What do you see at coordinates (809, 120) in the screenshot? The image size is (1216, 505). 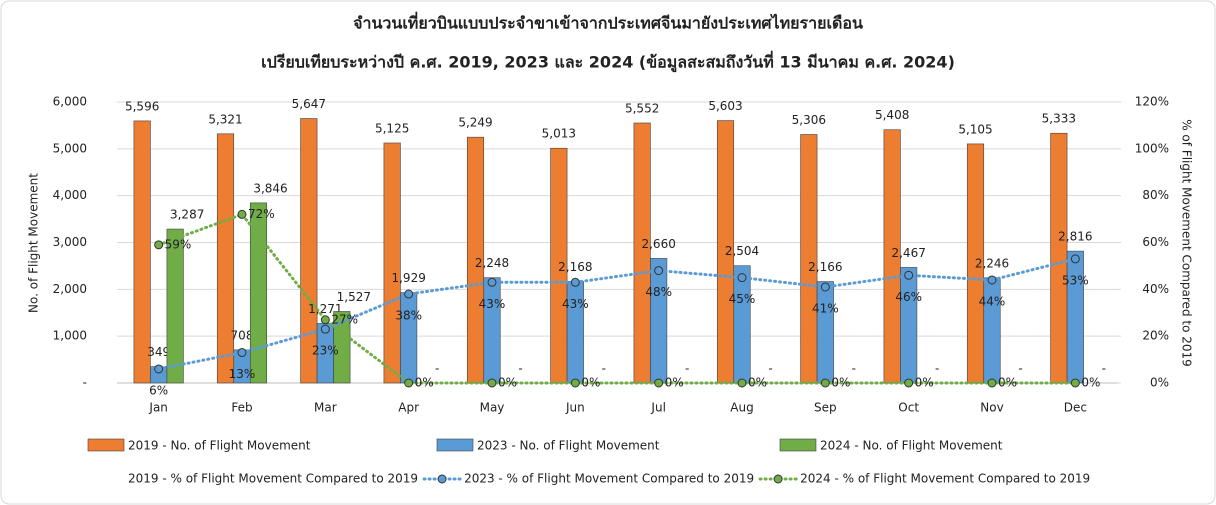 I see `bar-value-label: 5,306` at bounding box center [809, 120].